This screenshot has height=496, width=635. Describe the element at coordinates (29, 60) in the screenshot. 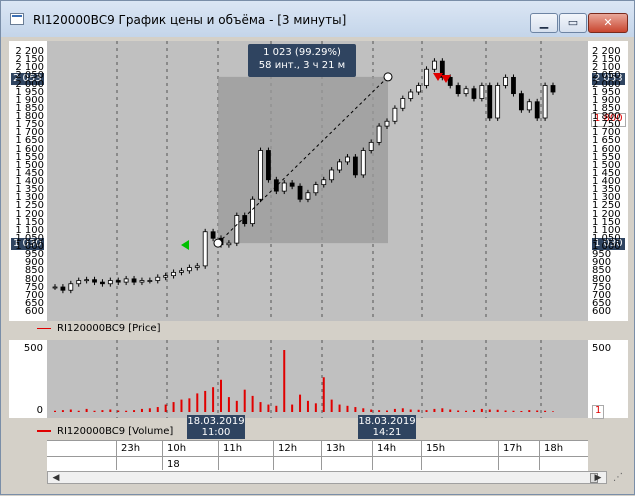

I see `price-tick-label-left: 2 150` at that location.